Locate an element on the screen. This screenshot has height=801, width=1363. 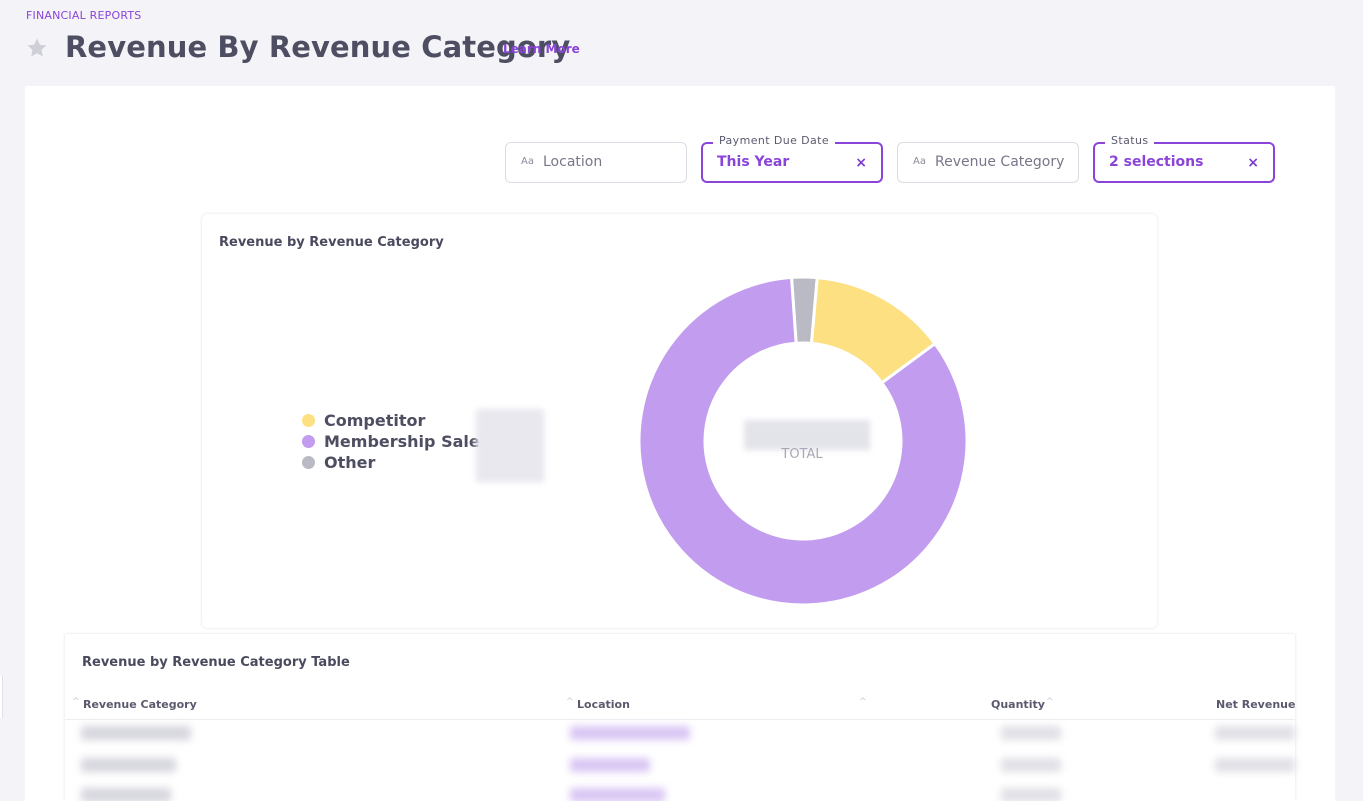
table-title: Revenue by Revenue Category Table is located at coordinates (216, 662).